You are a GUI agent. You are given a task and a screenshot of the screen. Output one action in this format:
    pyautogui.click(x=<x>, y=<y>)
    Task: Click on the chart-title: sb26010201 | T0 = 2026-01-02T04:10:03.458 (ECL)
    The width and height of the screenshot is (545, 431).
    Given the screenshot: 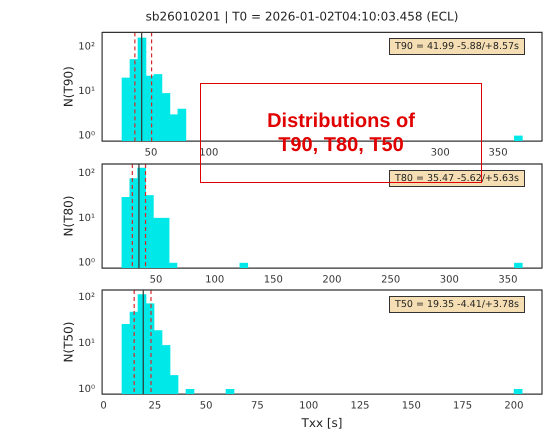 What is the action you would take?
    pyautogui.click(x=302, y=16)
    